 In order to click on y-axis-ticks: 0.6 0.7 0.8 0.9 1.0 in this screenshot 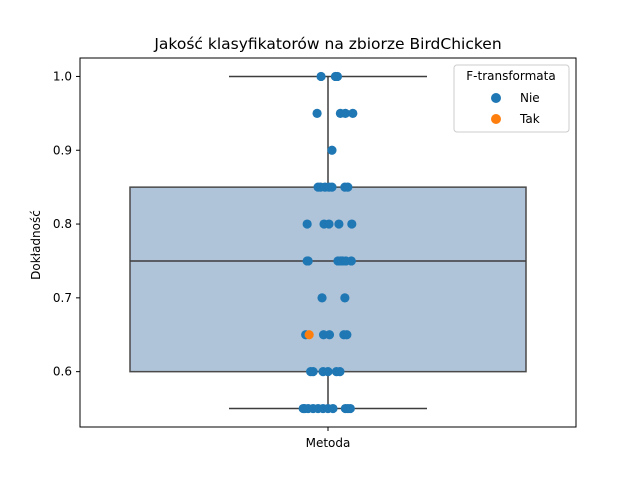, I will do `click(66, 224)`.